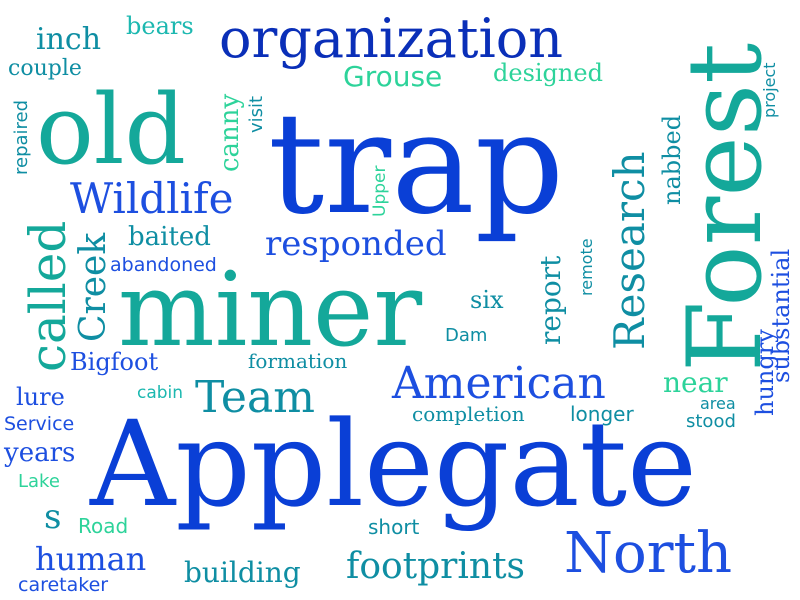 This screenshot has height=600, width=800. What do you see at coordinates (114, 362) in the screenshot?
I see `word-bigfoot: Bigfoot` at bounding box center [114, 362].